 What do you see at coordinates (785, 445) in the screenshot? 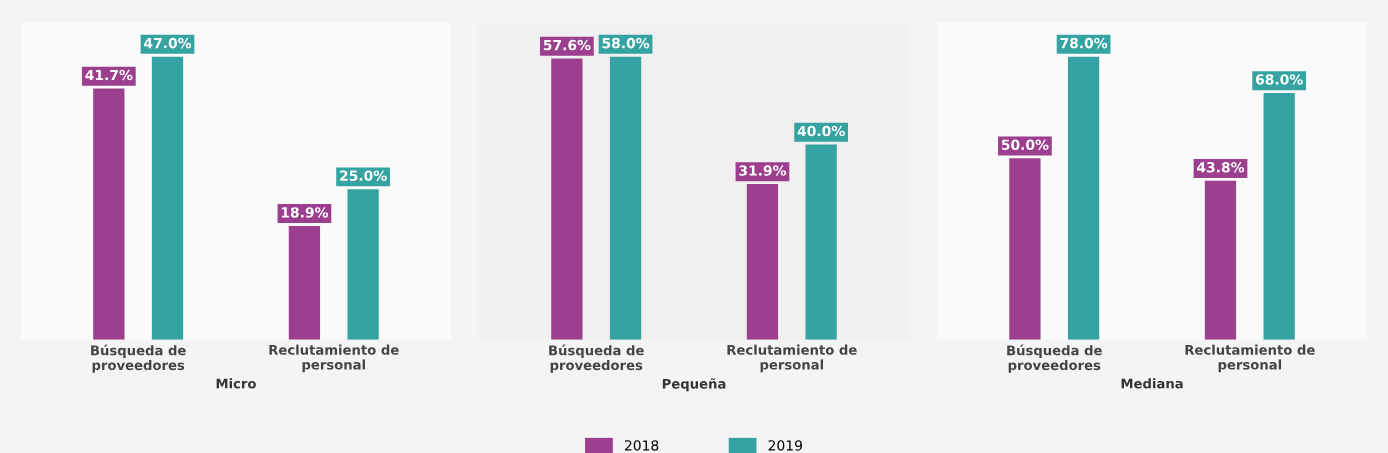
I see `legend-label: 2019` at bounding box center [785, 445].